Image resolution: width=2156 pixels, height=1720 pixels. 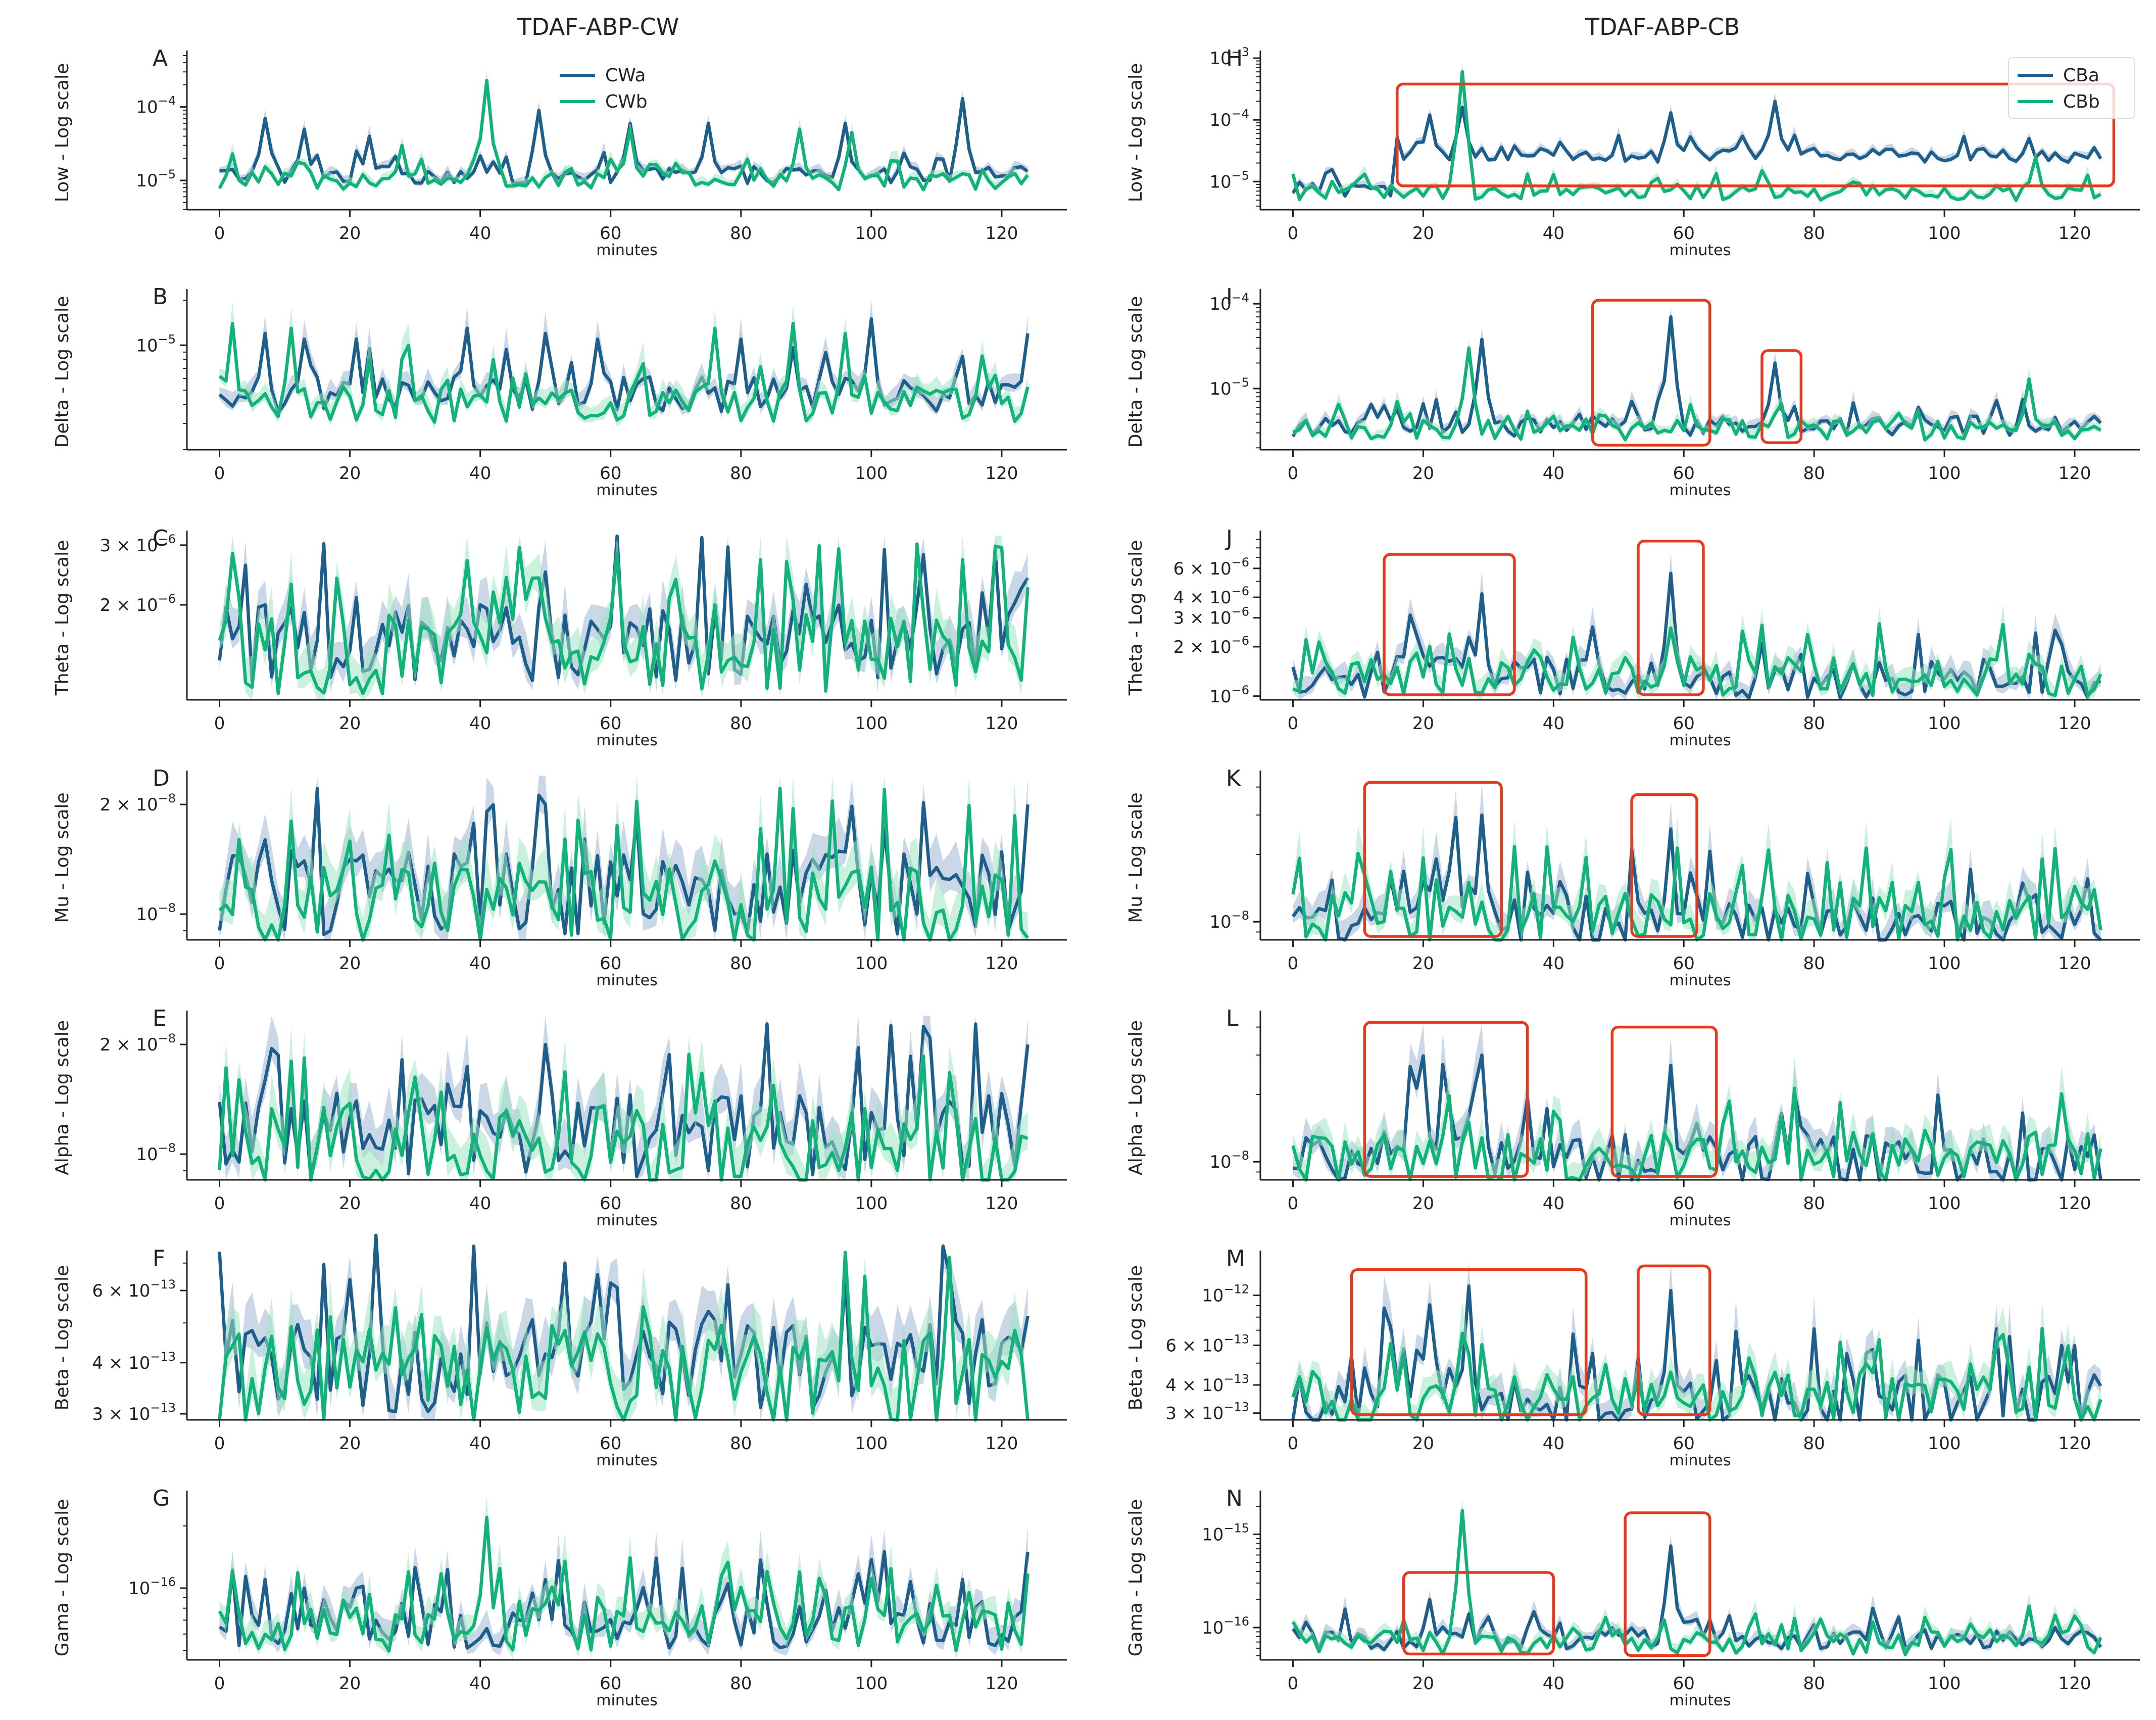 I want to click on series-line-cba, so click(x=1696, y=1598).